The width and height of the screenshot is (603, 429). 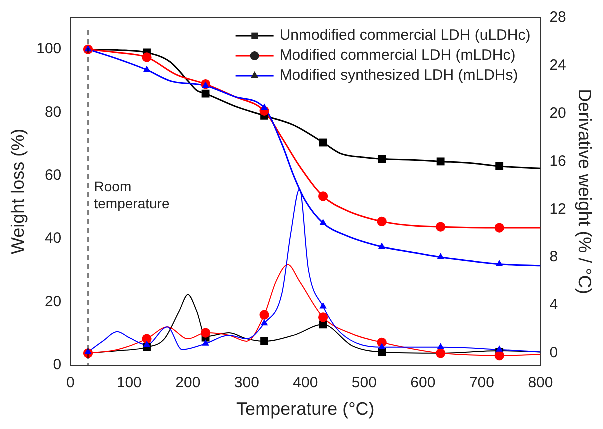 I want to click on x-tick-label: 0, so click(x=70, y=383).